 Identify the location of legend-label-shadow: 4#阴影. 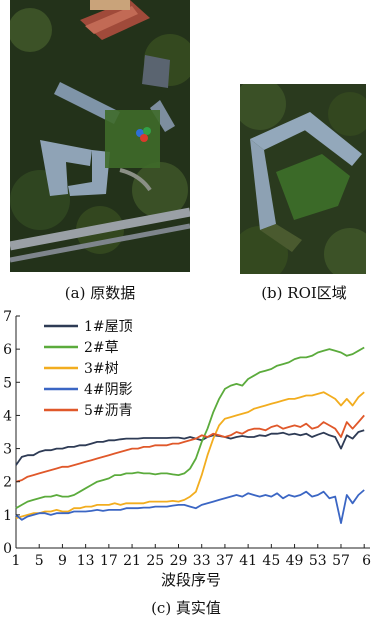
(108, 390).